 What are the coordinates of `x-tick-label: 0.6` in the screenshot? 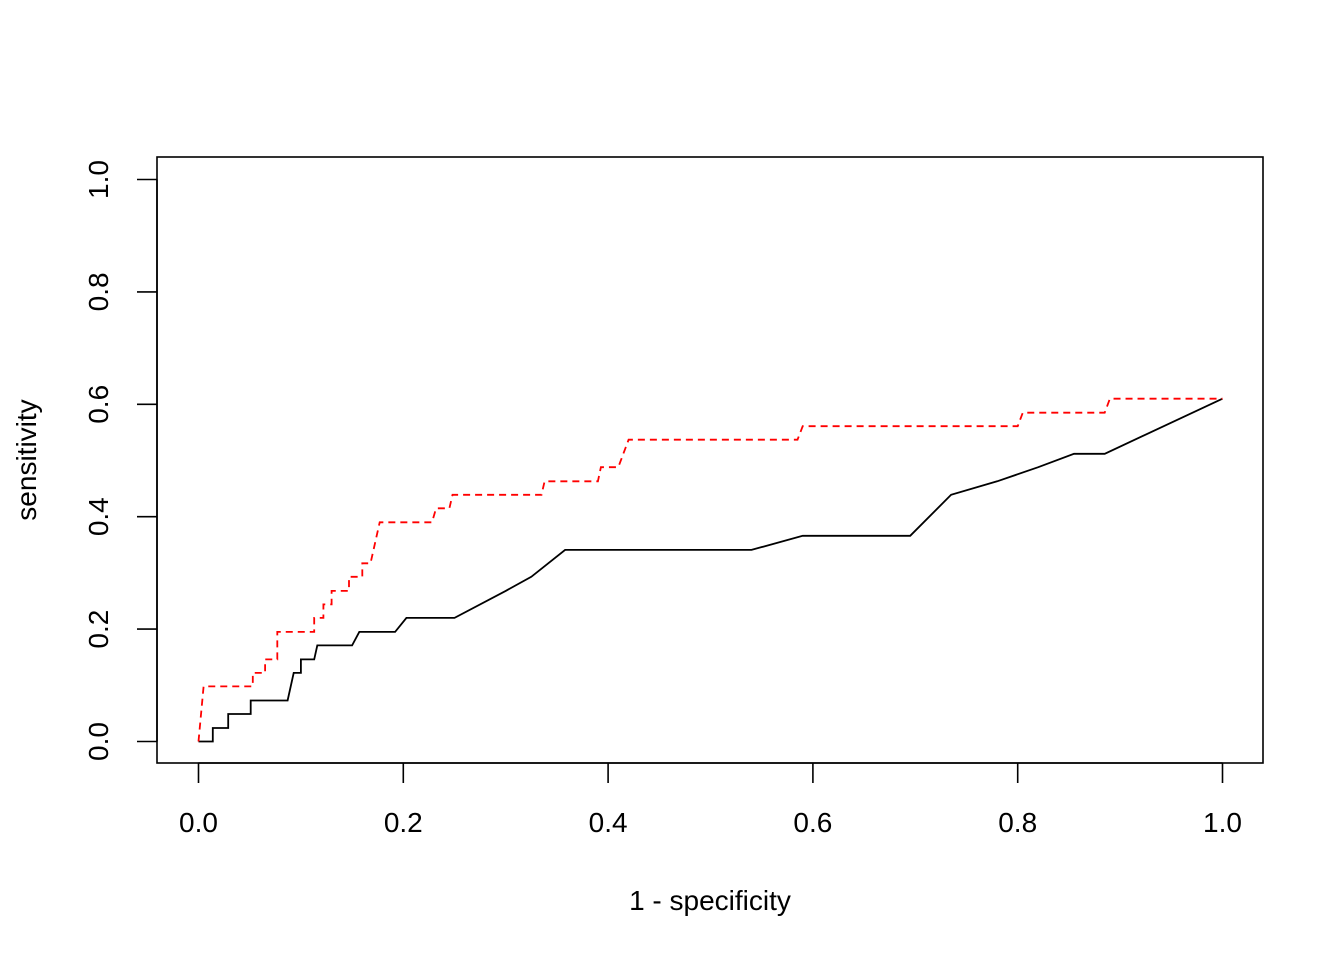 It's located at (812, 822).